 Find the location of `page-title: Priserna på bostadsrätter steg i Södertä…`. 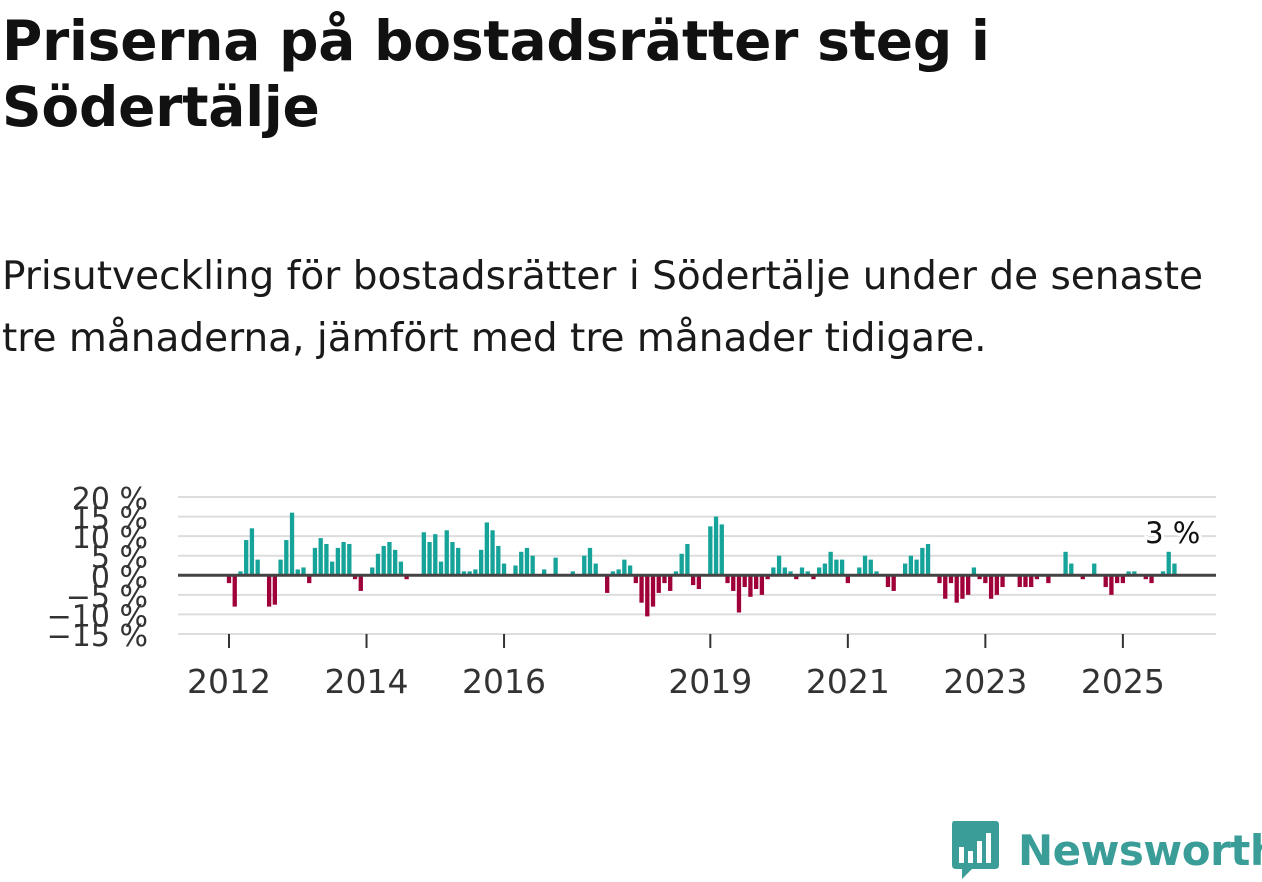

page-title: Priserna på bostadsrätter steg i Södertä… is located at coordinates (496, 74).